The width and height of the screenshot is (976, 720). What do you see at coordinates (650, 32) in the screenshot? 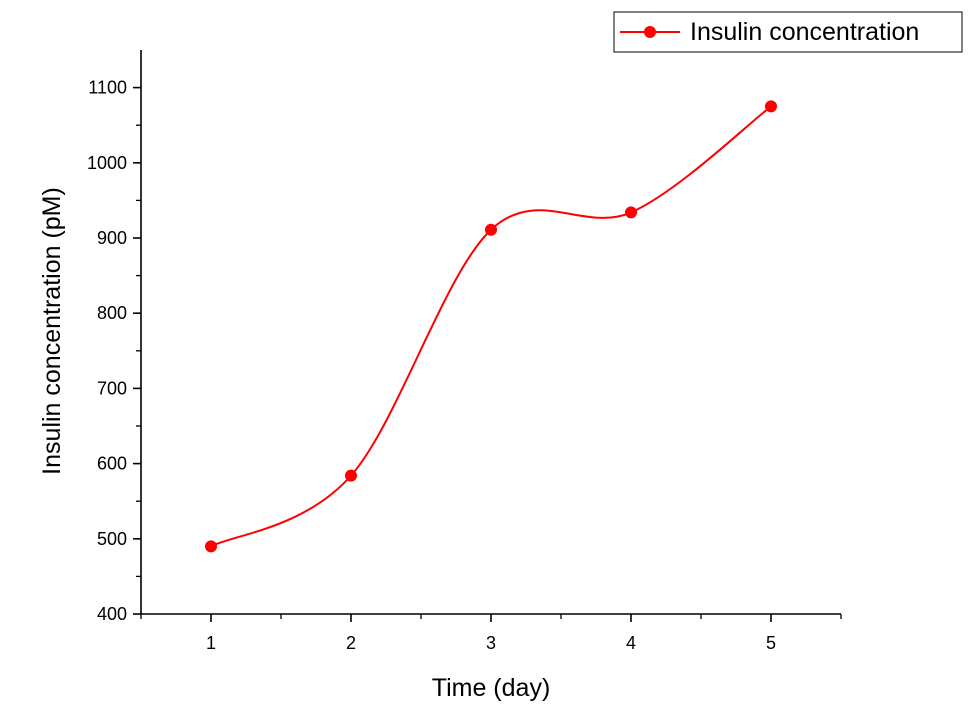
I see `legend-marker` at bounding box center [650, 32].